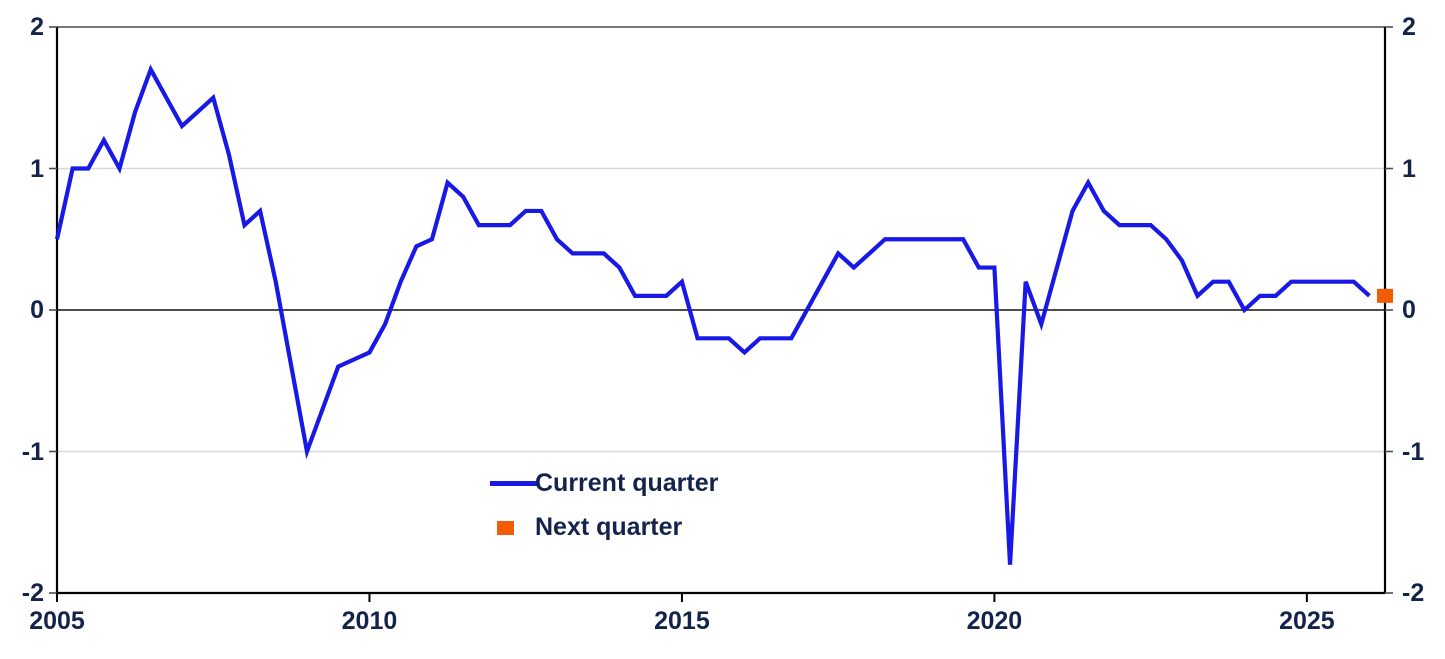 The width and height of the screenshot is (1445, 659). Describe the element at coordinates (1307, 621) in the screenshot. I see `x-axis-tick-label: 2025` at that location.